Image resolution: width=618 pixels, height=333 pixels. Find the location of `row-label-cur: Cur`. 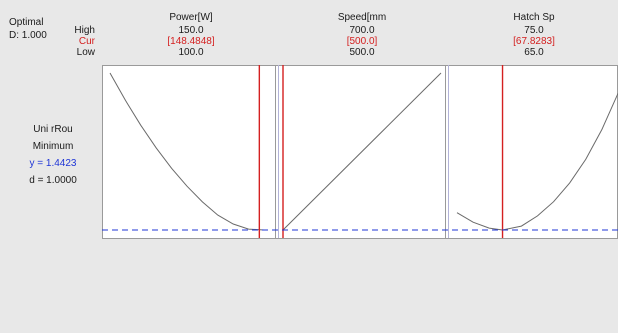

row-label-cur: Cur is located at coordinates (86, 41).